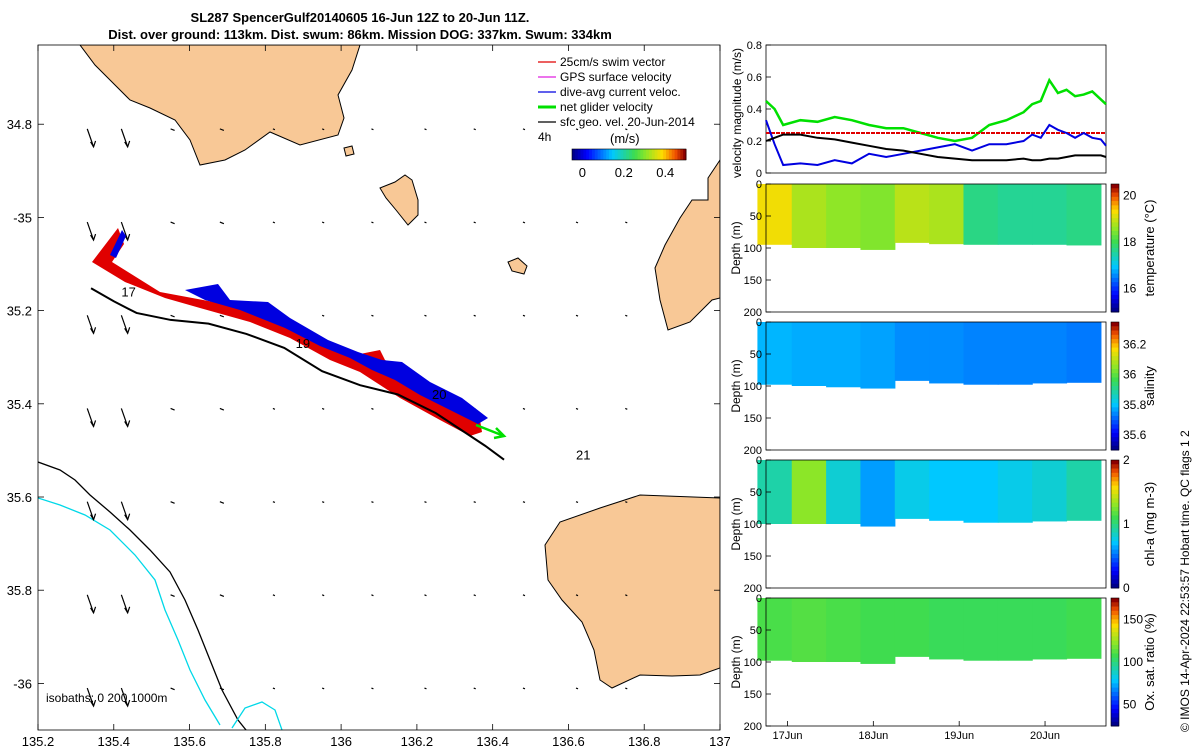 This screenshot has height=750, width=1200. I want to click on land-island-north, so click(399, 200).